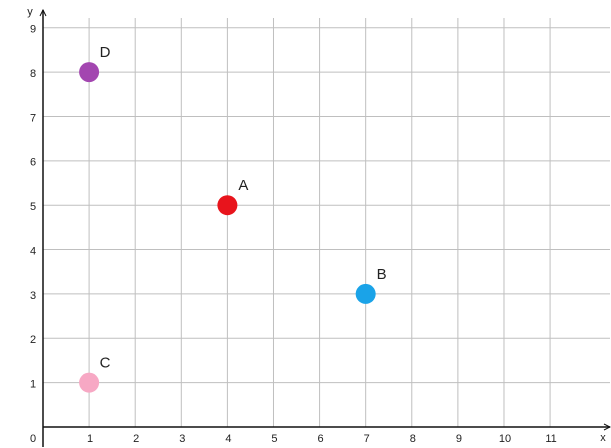 The width and height of the screenshot is (611, 448). Describe the element at coordinates (33, 207) in the screenshot. I see `y-tick-label: 5` at that location.